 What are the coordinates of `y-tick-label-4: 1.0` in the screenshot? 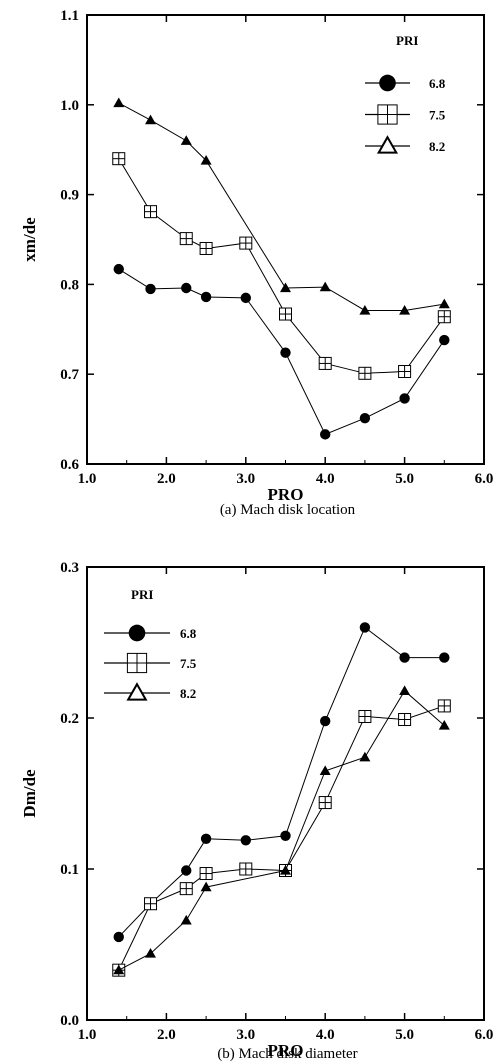 It's located at (69, 106).